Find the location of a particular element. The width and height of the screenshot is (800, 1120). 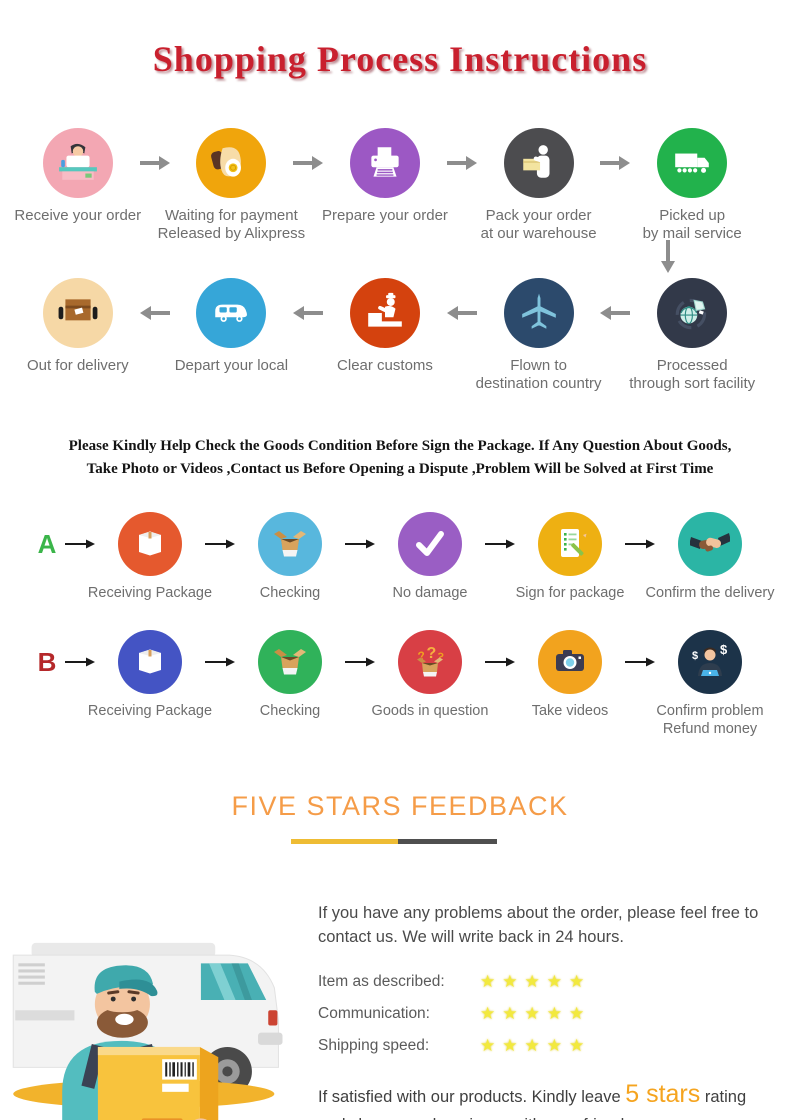

step-receiving-package-a: Receiving Package is located at coordinates (150, 557).